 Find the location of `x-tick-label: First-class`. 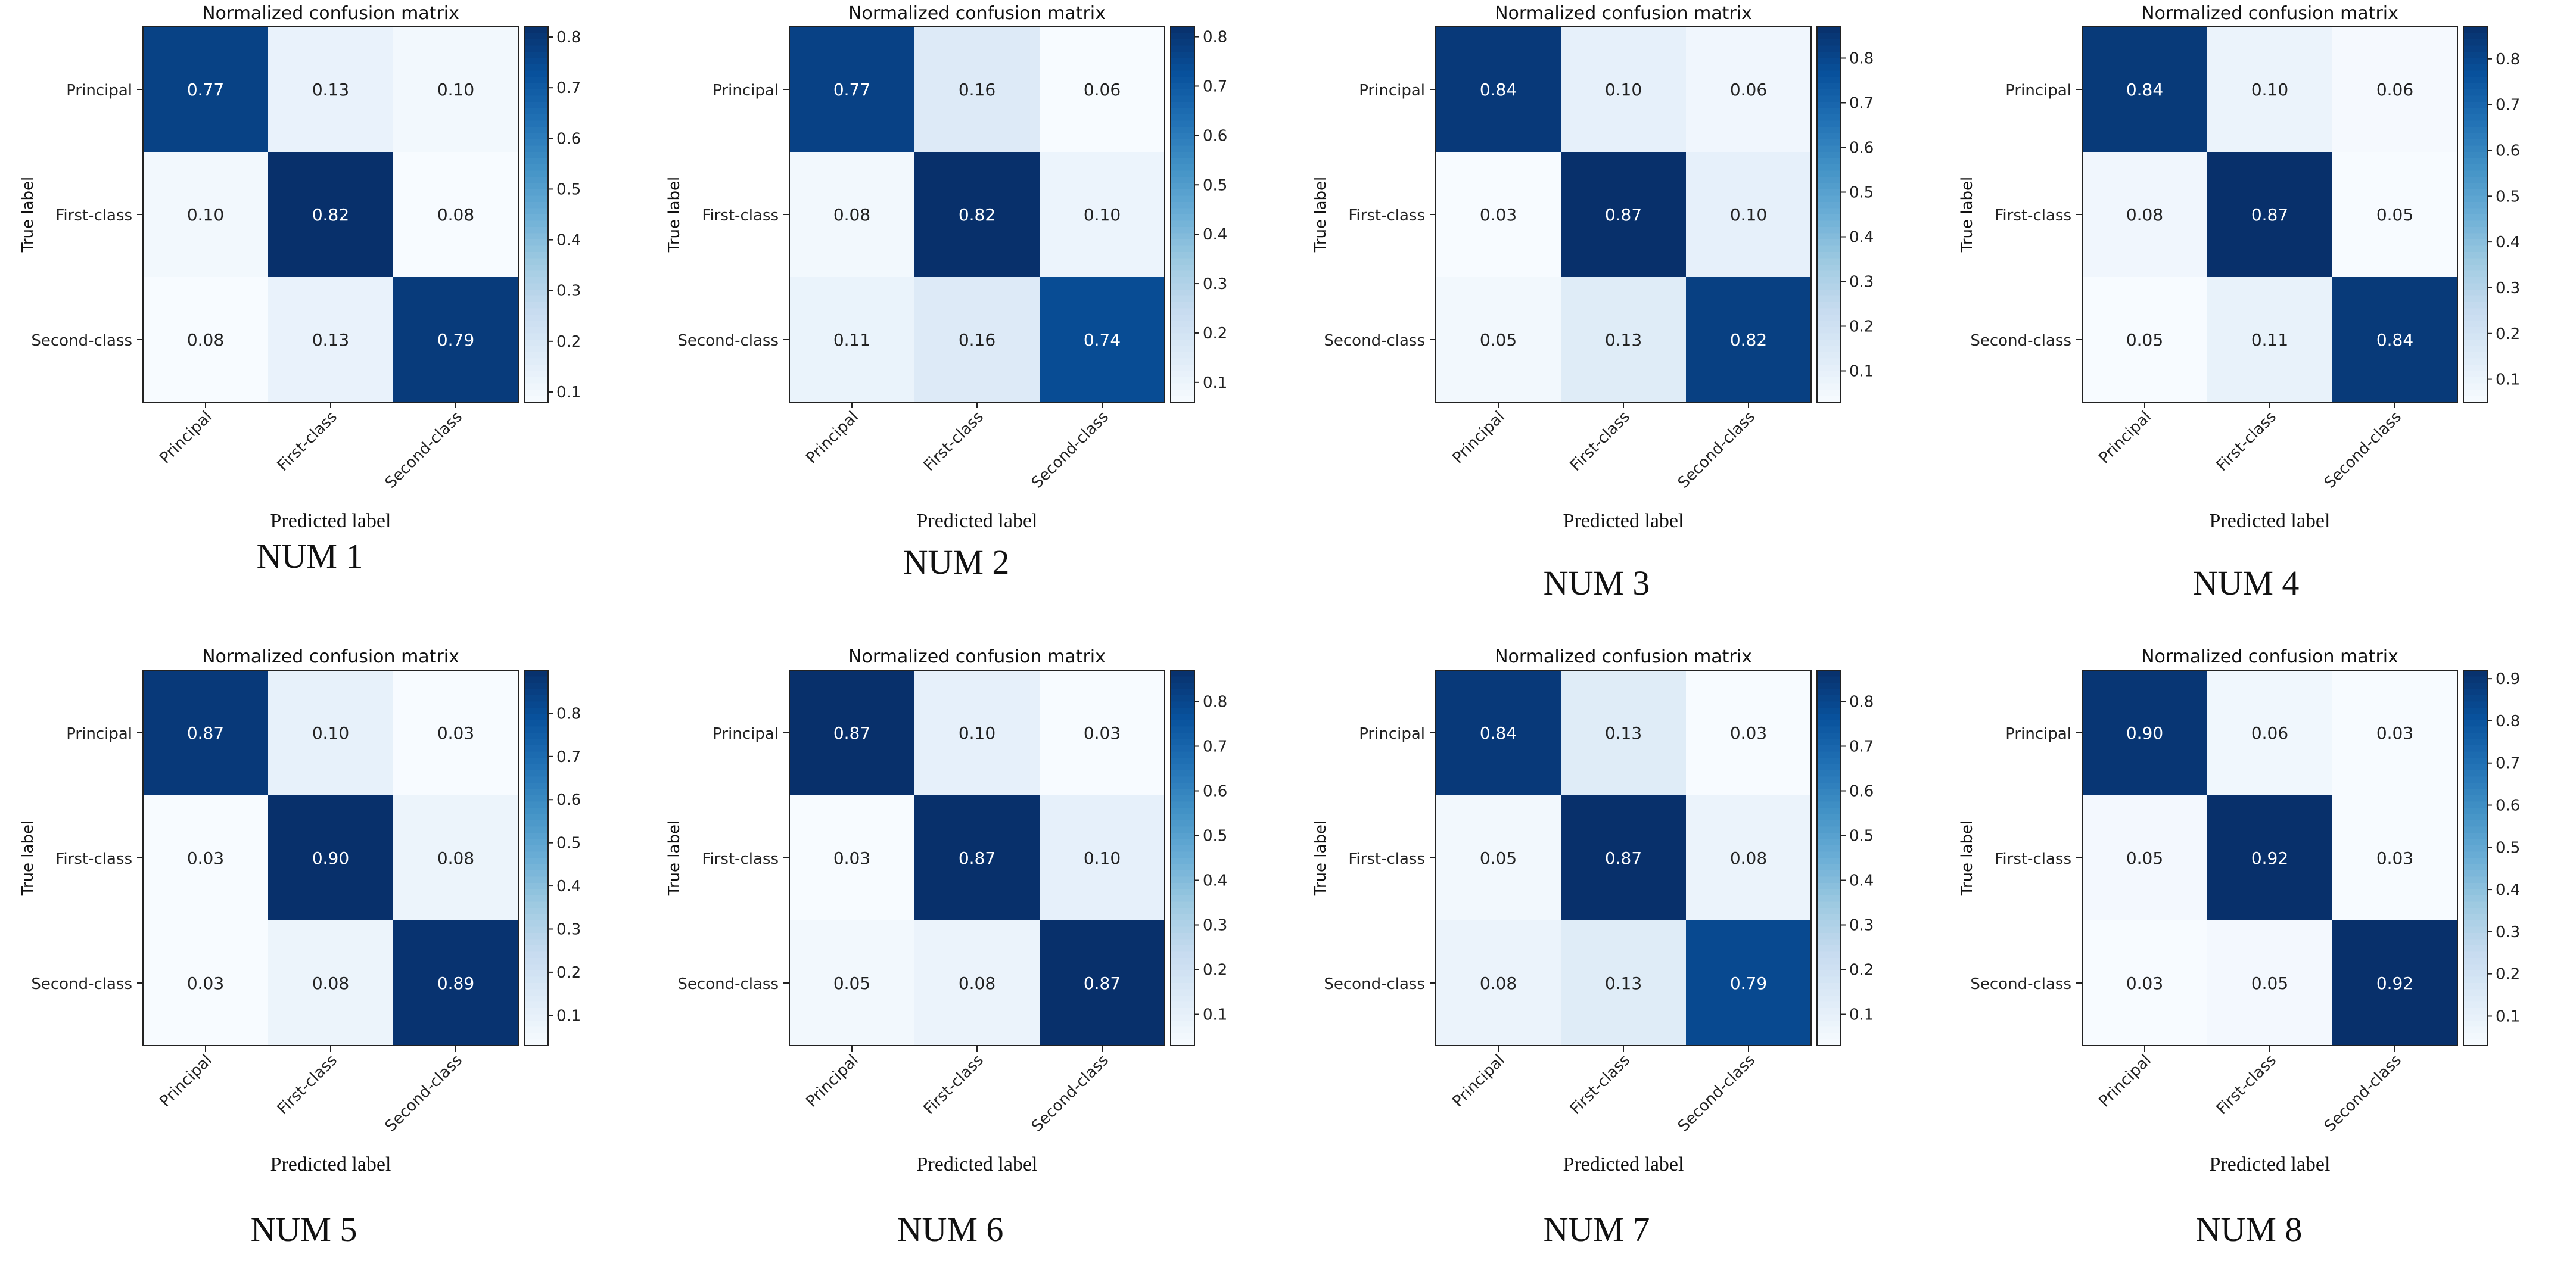

x-tick-label: First-class is located at coordinates (307, 1085).